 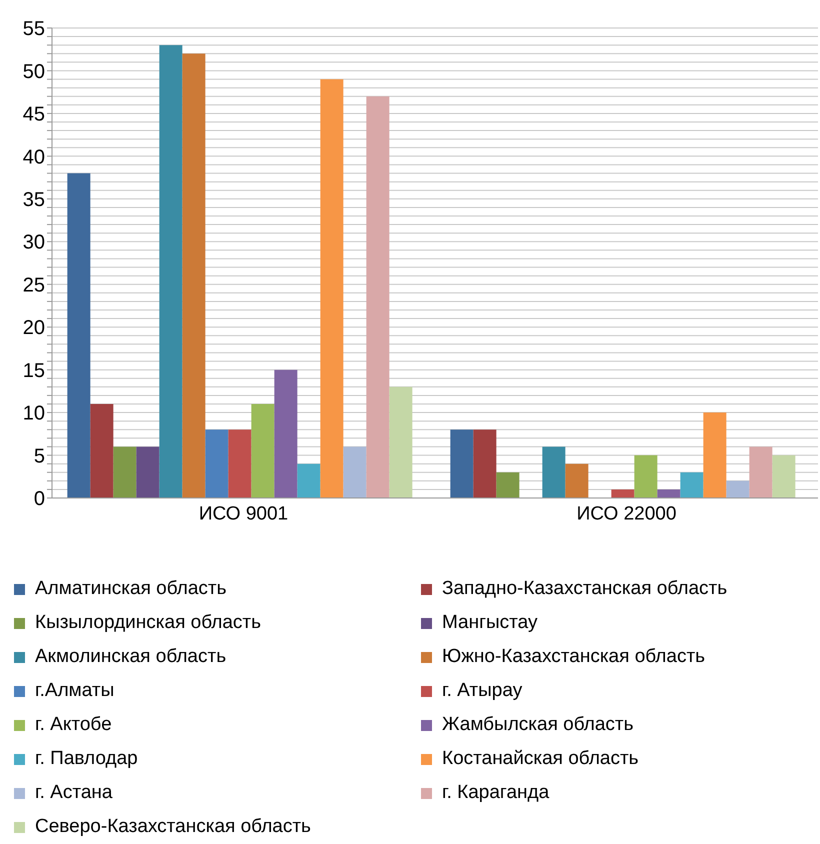 I want to click on legend-label: г. Астана, so click(x=73, y=793).